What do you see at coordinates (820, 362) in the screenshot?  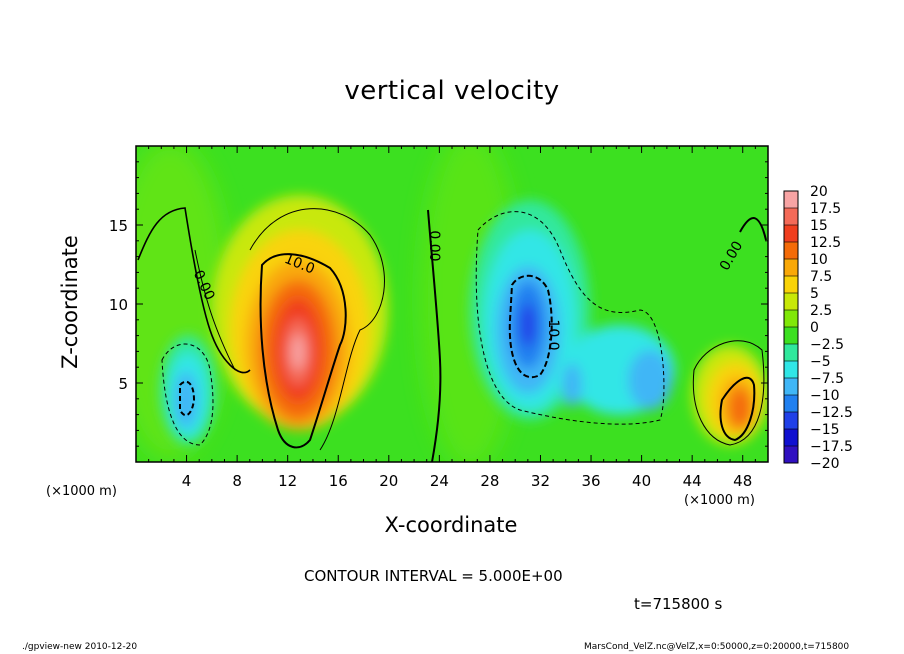 I see `colorbar-label: −5` at bounding box center [820, 362].